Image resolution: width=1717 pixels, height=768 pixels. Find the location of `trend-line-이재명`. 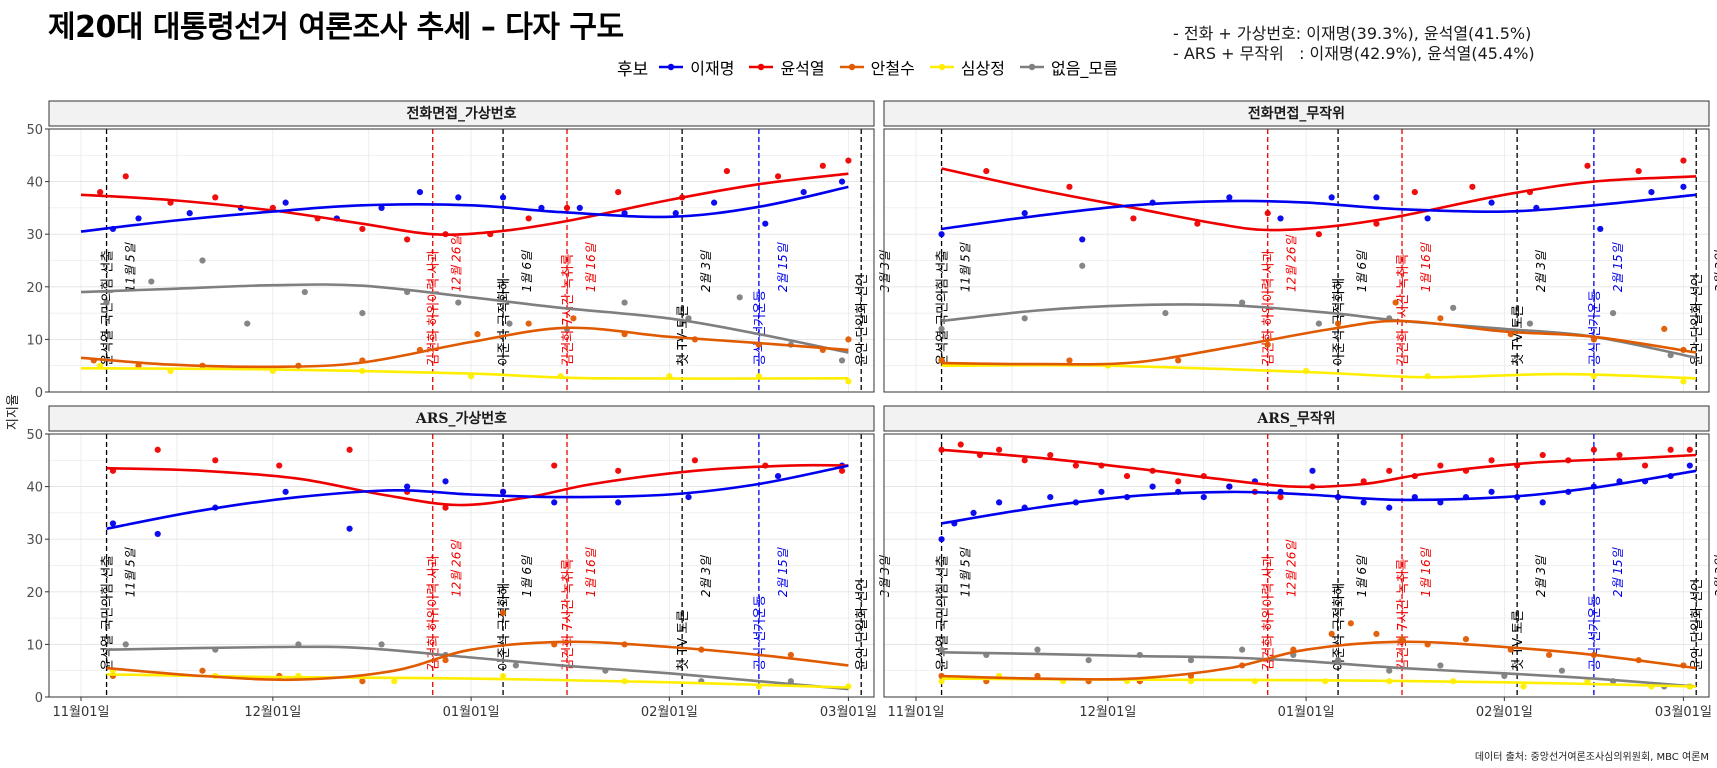

trend-line-이재명 is located at coordinates (477, 497).